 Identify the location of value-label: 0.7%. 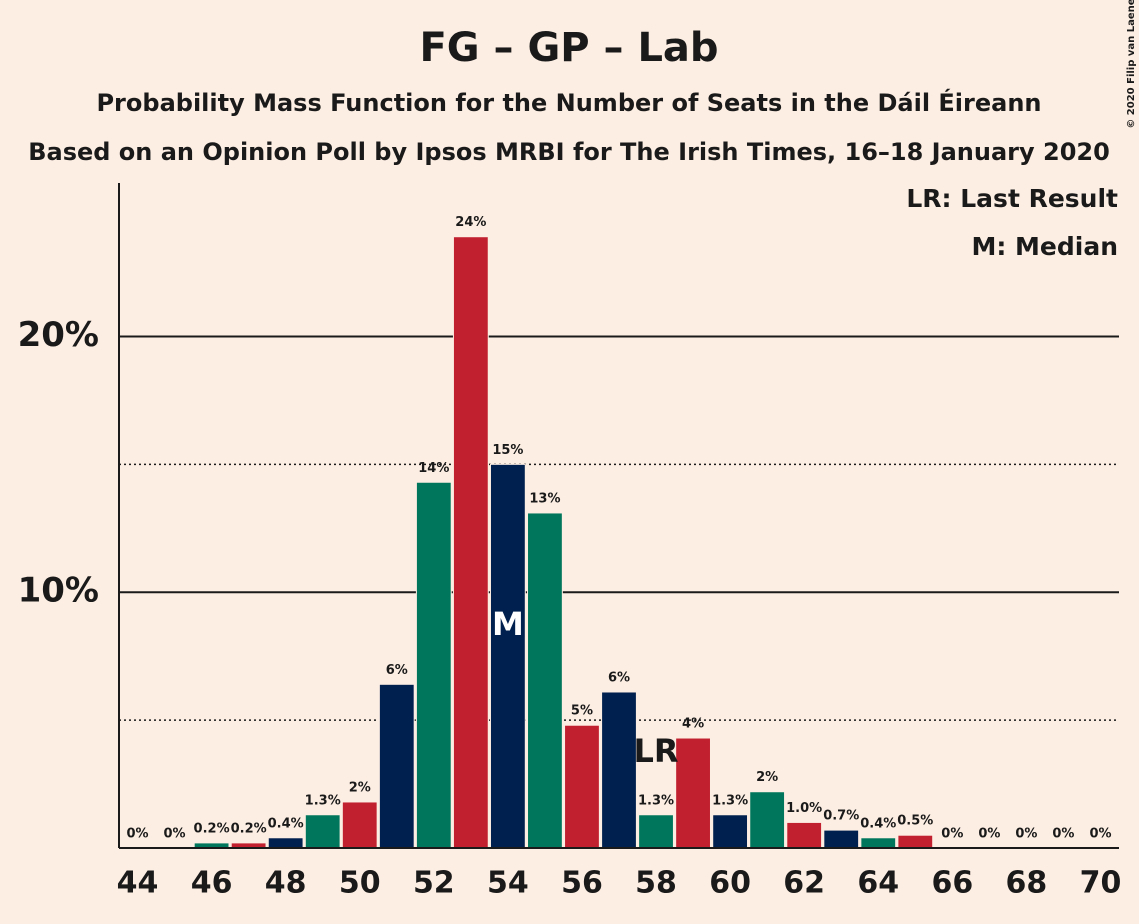
(841, 816).